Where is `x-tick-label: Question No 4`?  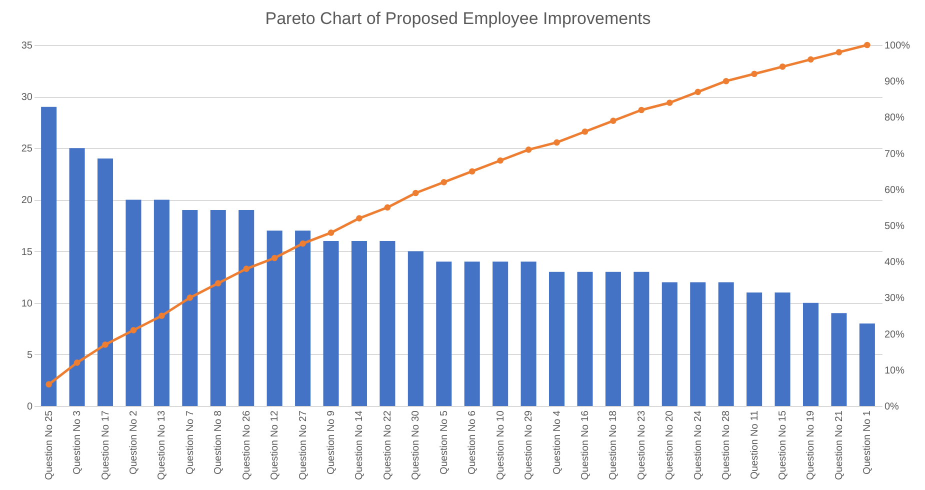
x-tick-label: Question No 4 is located at coordinates (557, 442).